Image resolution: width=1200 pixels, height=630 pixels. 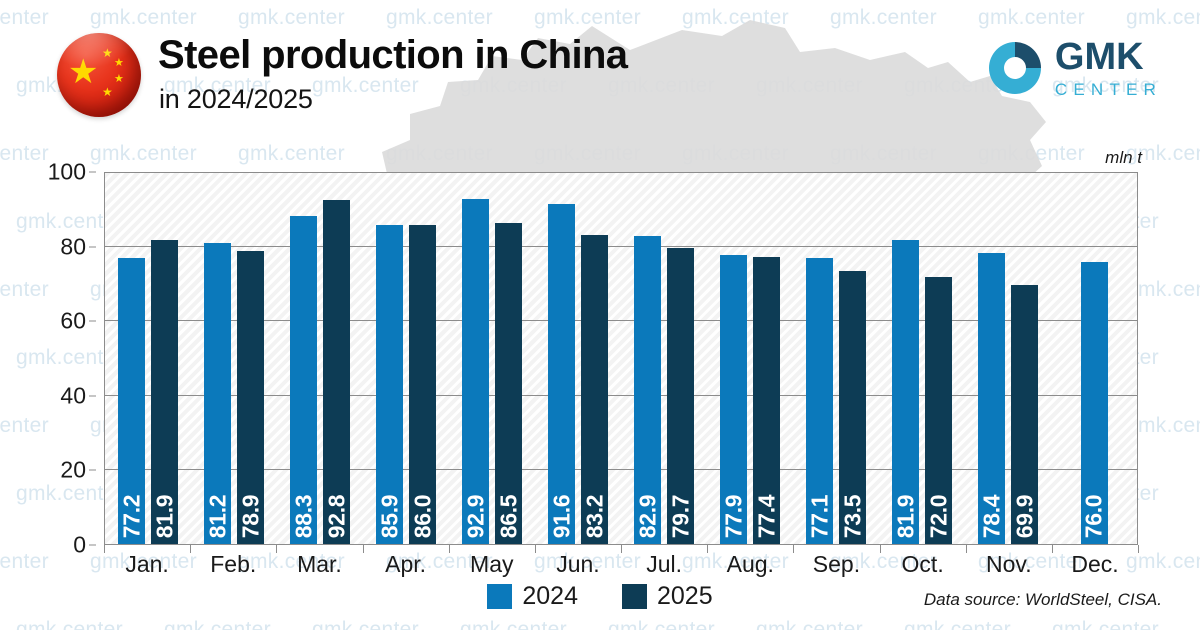 What do you see at coordinates (991, 398) in the screenshot?
I see `bar-2024-nov: 78.4` at bounding box center [991, 398].